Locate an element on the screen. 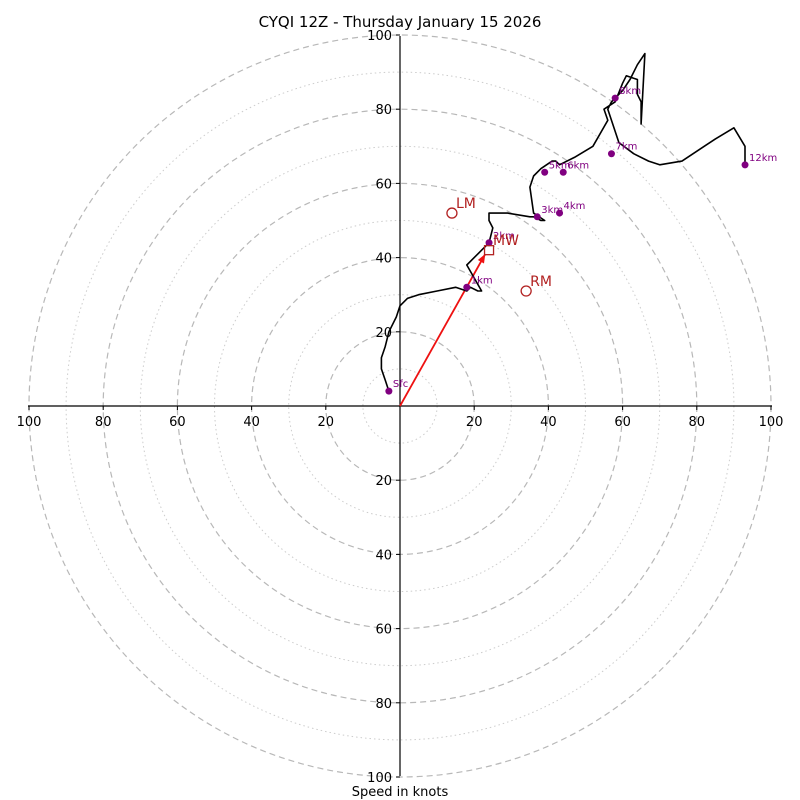  storm-label-rm: RM is located at coordinates (541, 282).